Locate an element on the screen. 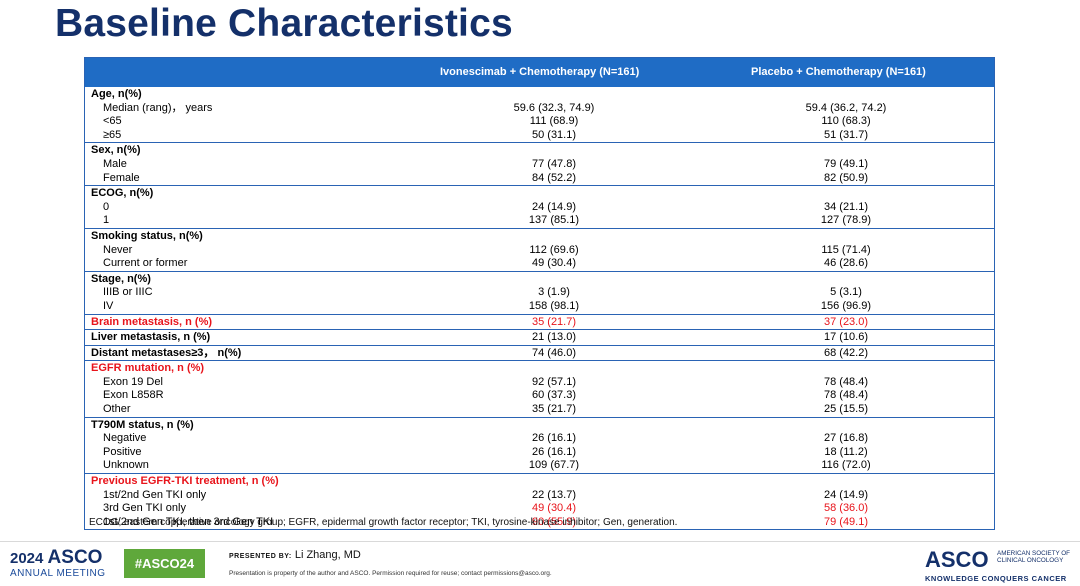  row-label: Male is located at coordinates (115, 163).